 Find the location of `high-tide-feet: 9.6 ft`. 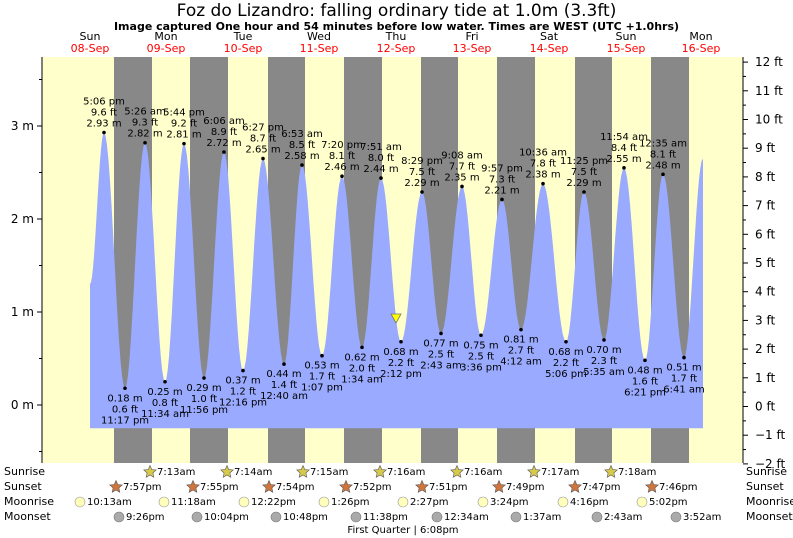

high-tide-feet: 9.6 ft is located at coordinates (104, 113).